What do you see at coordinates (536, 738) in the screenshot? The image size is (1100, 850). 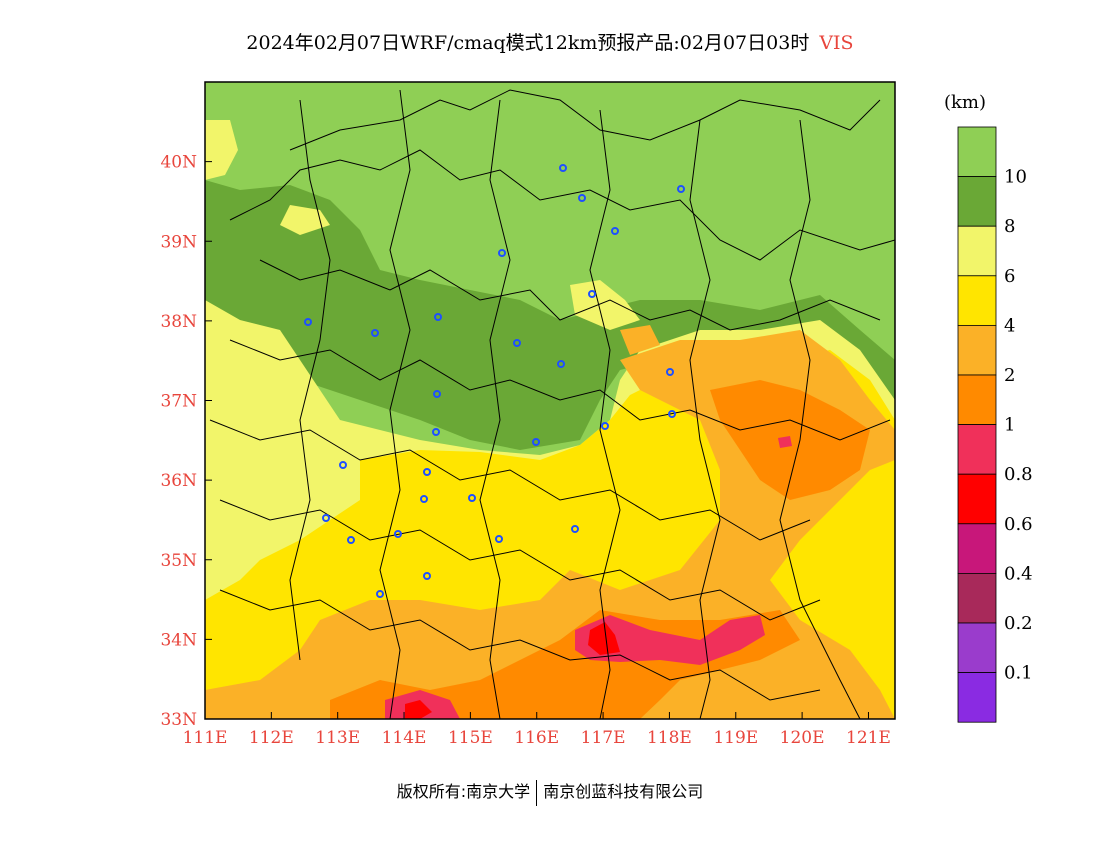 I see `lon-tick-label: 116E` at bounding box center [536, 738].